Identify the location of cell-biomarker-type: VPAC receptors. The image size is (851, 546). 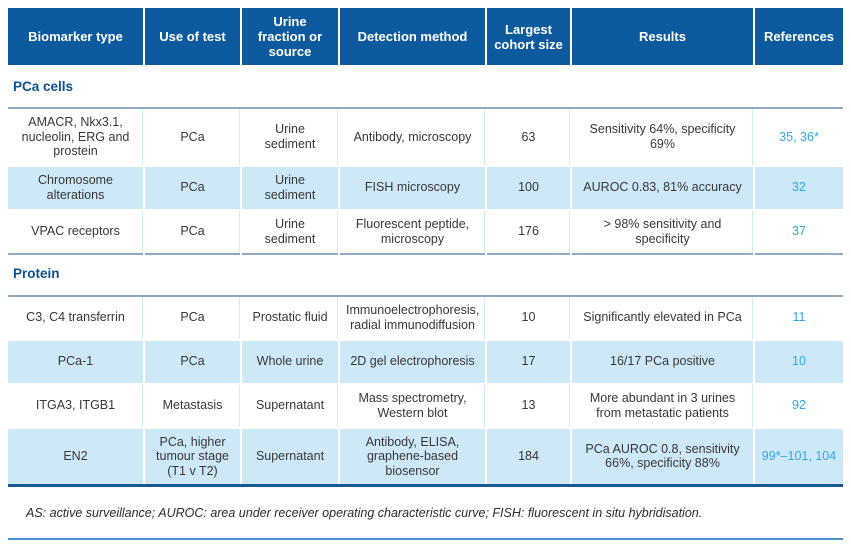
(76, 231).